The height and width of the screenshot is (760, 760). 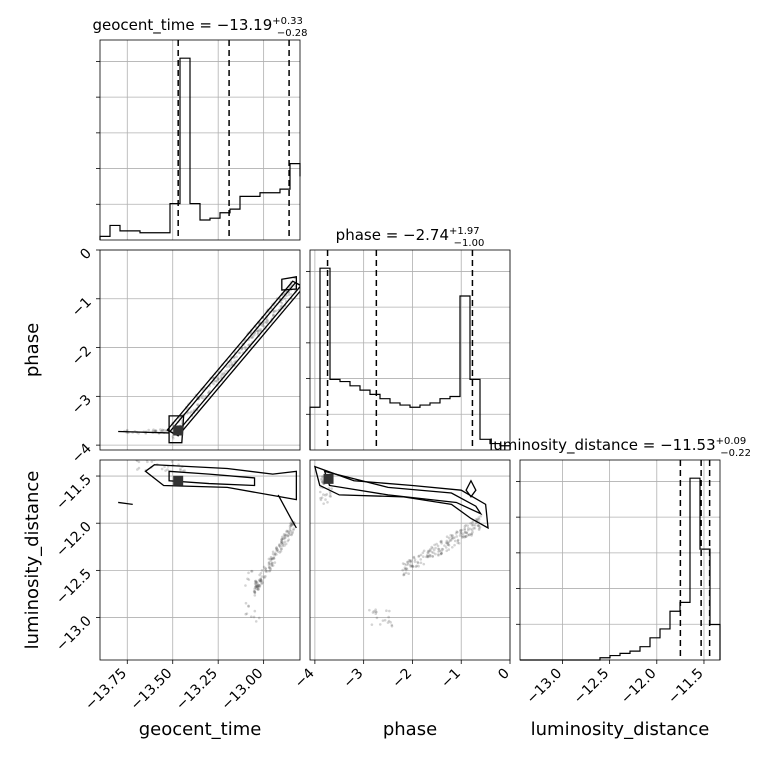 What do you see at coordinates (504, 675) in the screenshot?
I see `x-tick-label-phase: 0` at bounding box center [504, 675].